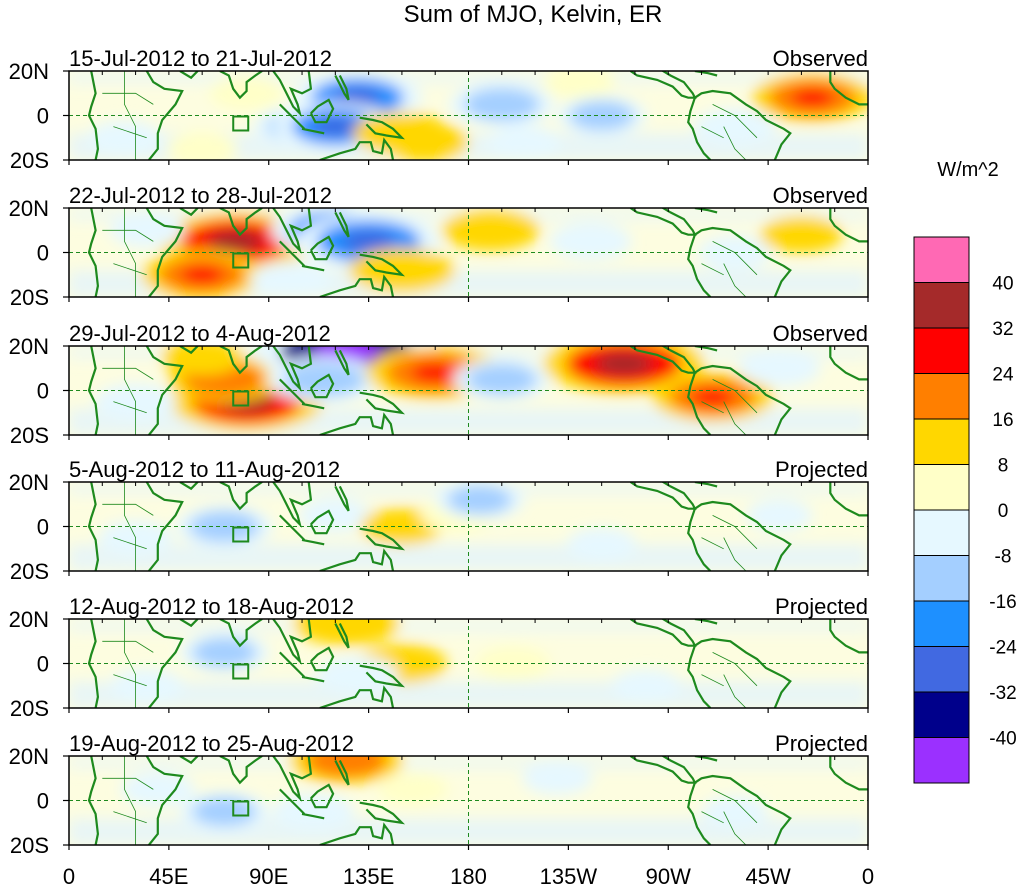 The width and height of the screenshot is (1021, 889). I want to click on colorbar-label: 40, so click(1002, 284).